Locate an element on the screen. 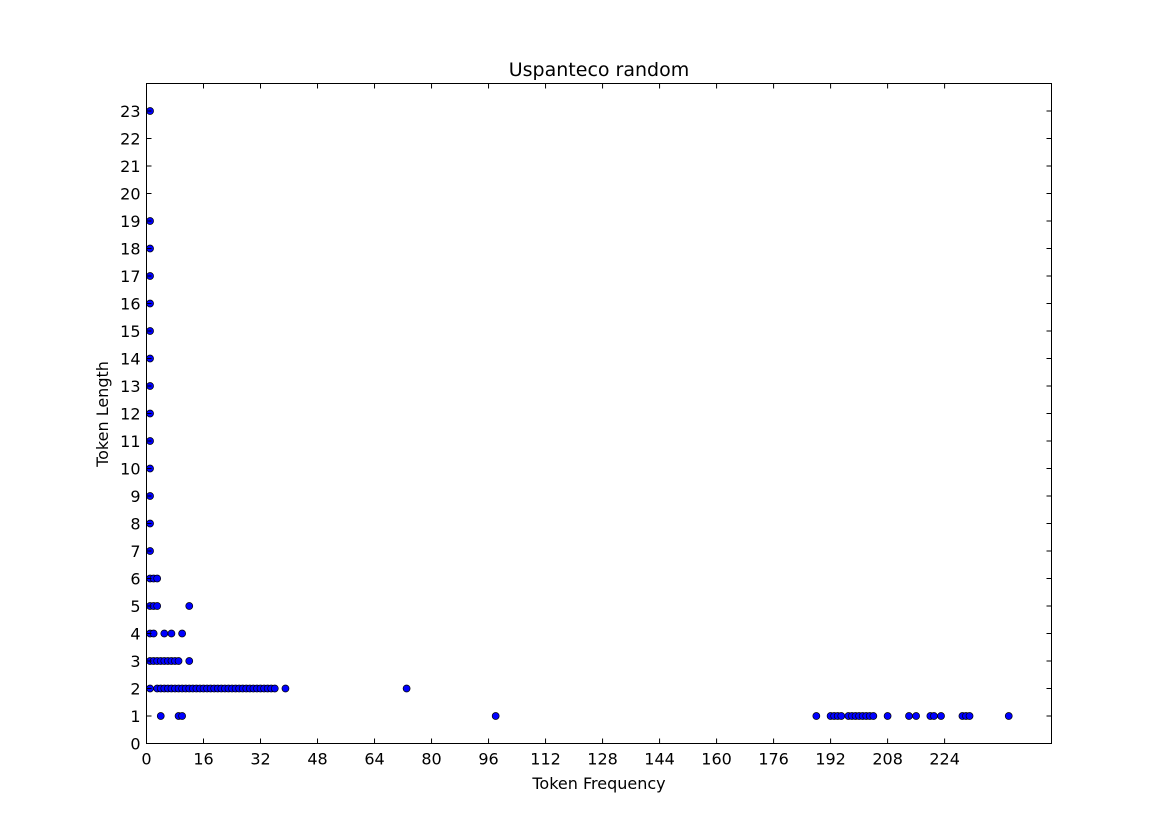 The height and width of the screenshot is (827, 1169). x-tick-label: 144 is located at coordinates (659, 759).